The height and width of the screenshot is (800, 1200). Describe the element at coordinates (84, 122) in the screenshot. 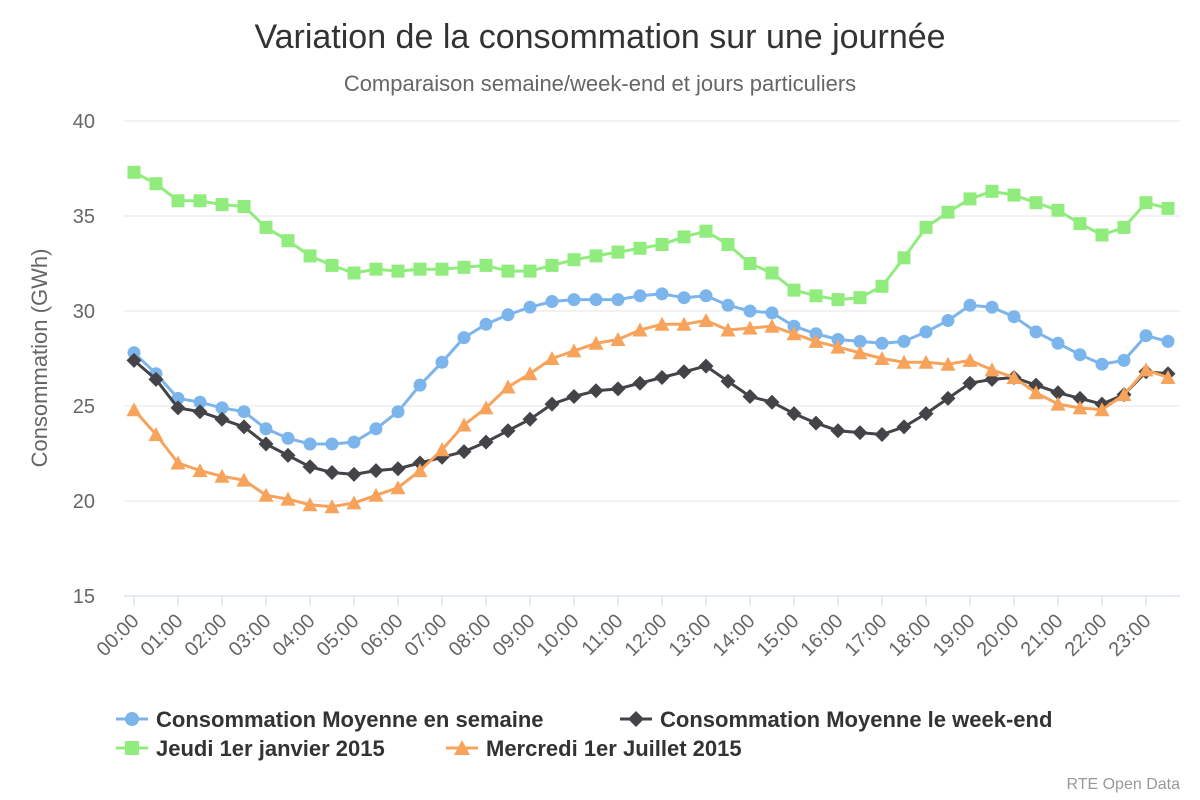

I see `y-tick-label: 40` at that location.